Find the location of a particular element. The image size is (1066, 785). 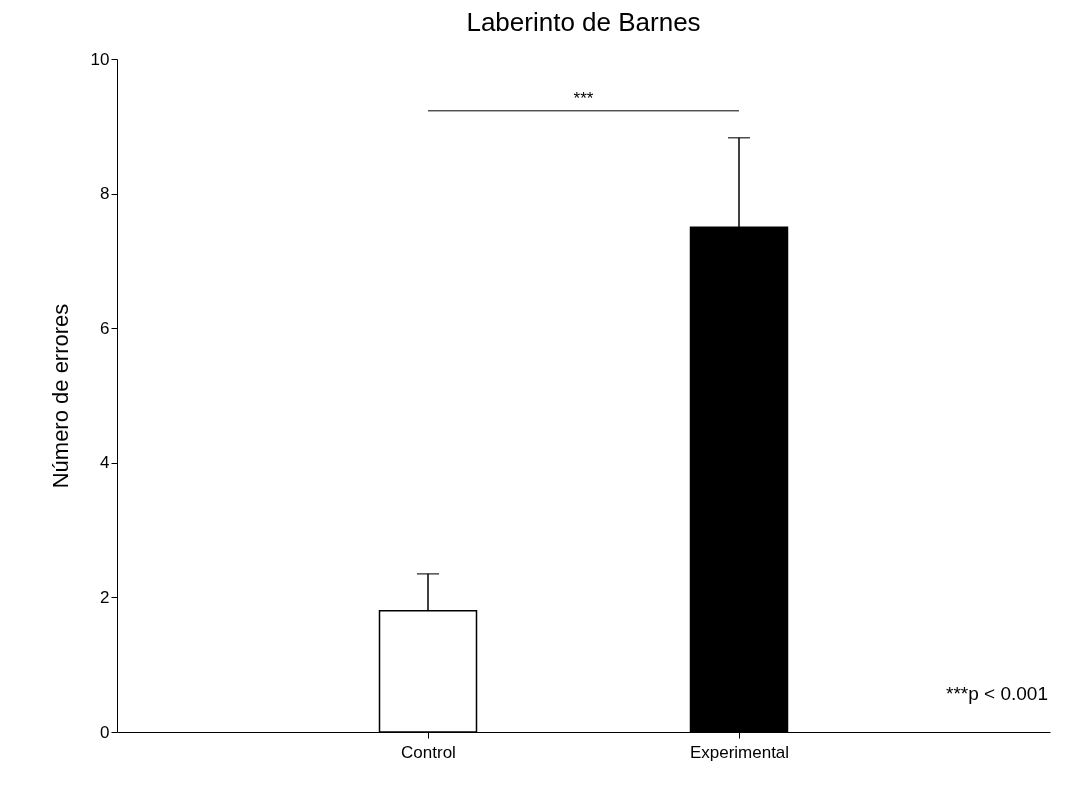

y-tick-label: 4 is located at coordinates (105, 463).